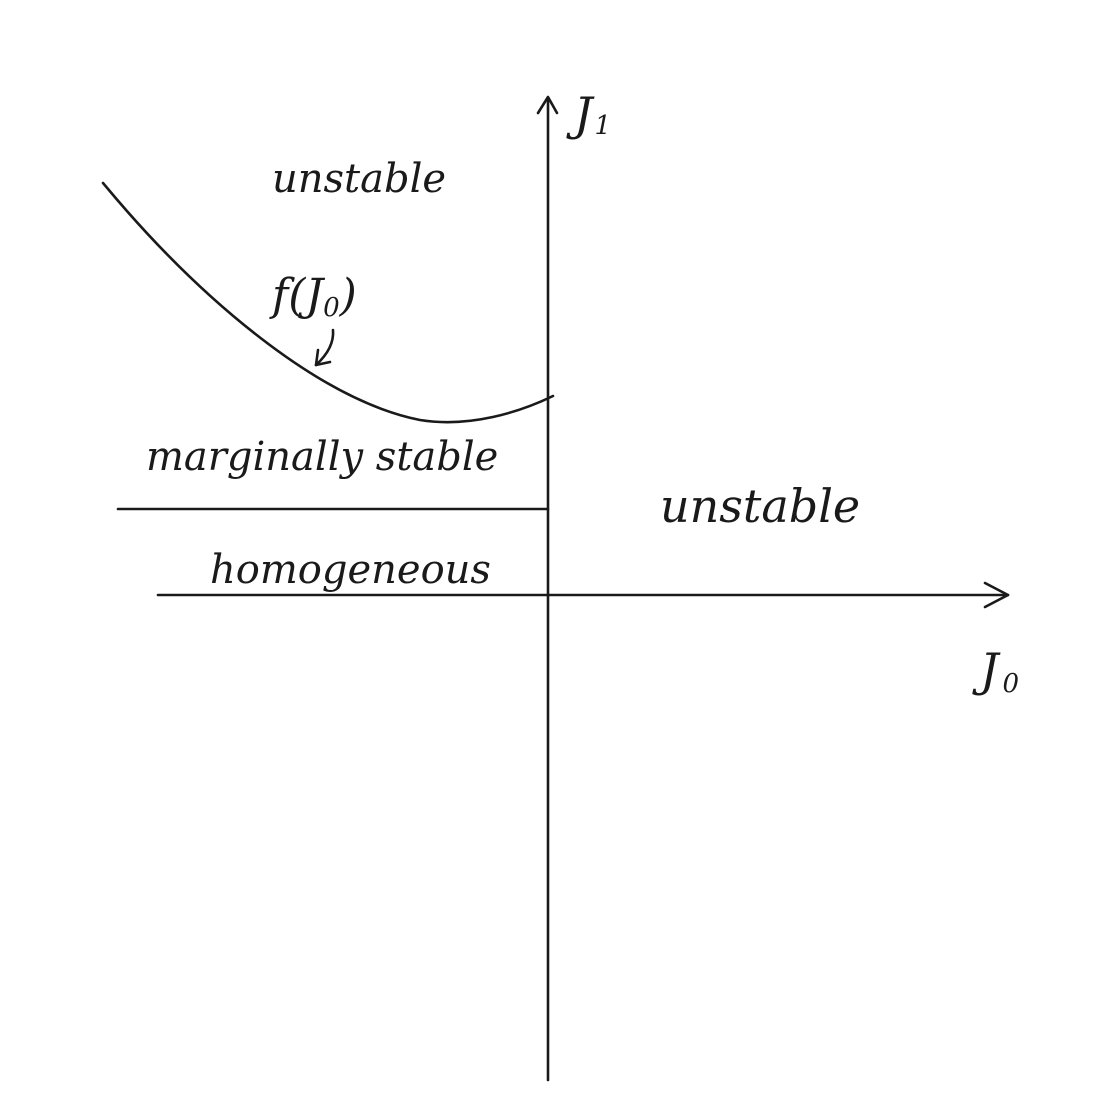 The height and width of the screenshot is (1117, 1113). What do you see at coordinates (588, 114) in the screenshot?
I see `y-axis-label: J1` at bounding box center [588, 114].